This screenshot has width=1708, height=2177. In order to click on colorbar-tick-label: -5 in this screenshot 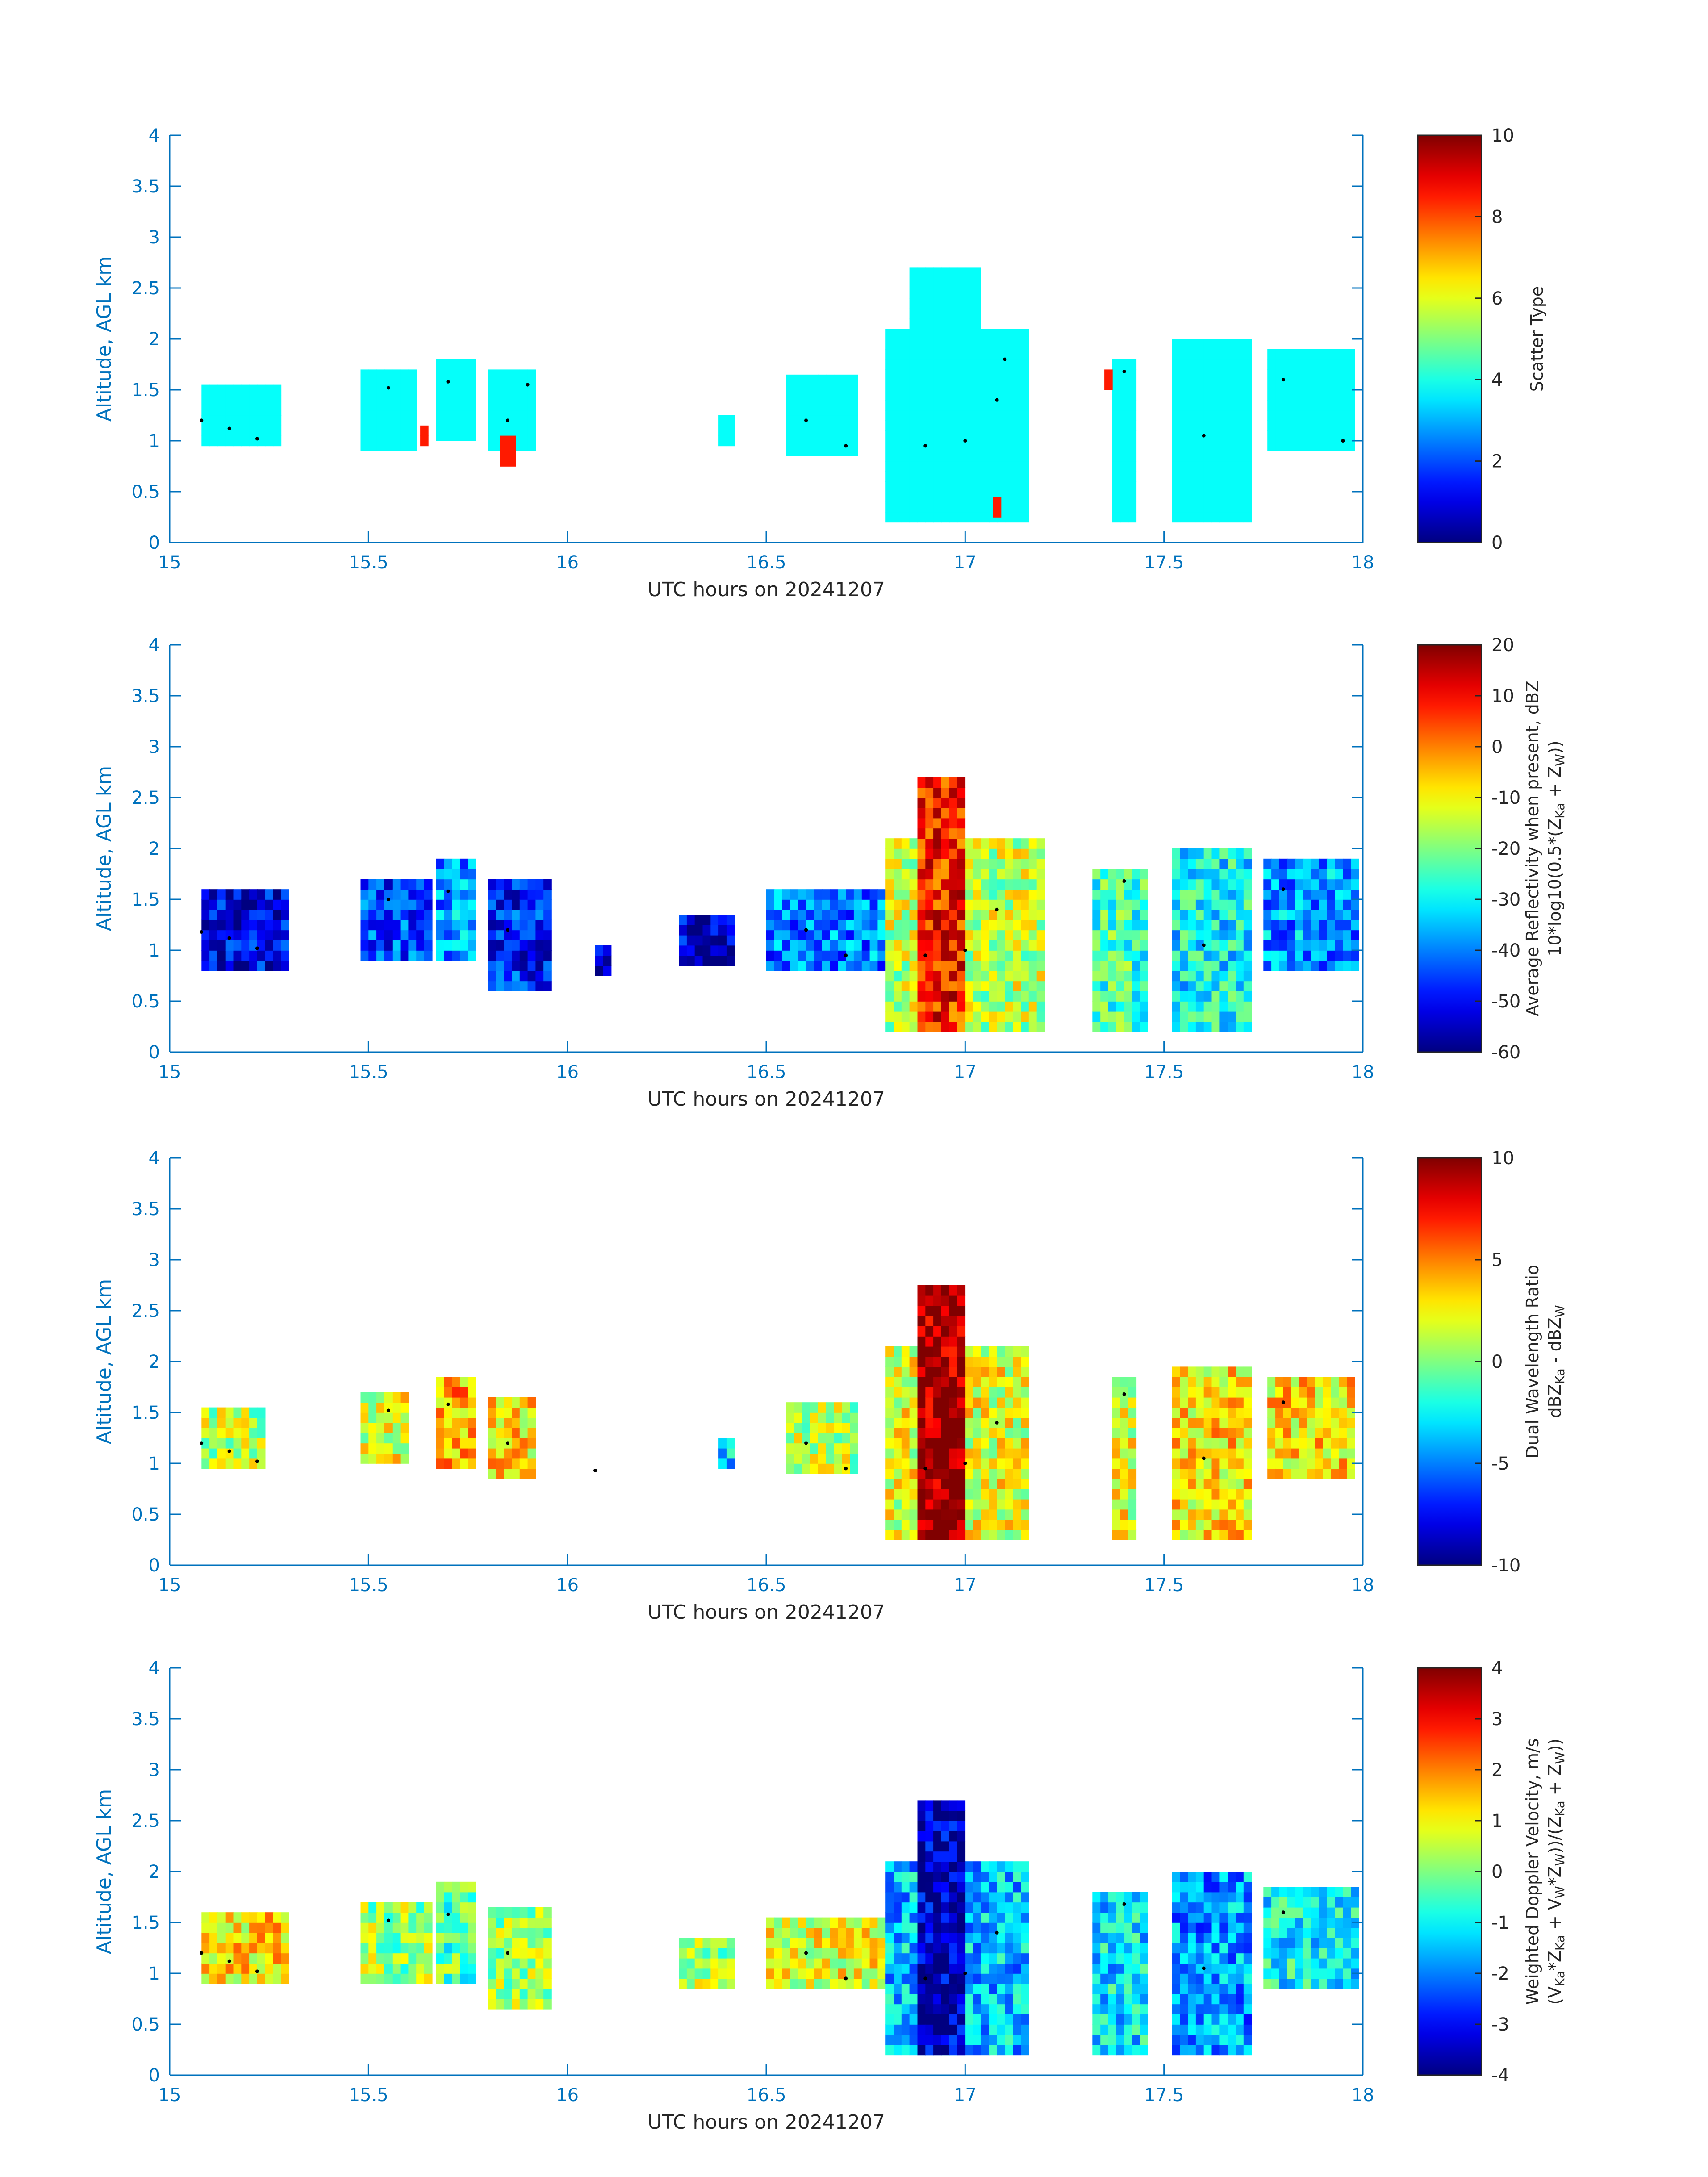, I will do `click(1500, 1464)`.